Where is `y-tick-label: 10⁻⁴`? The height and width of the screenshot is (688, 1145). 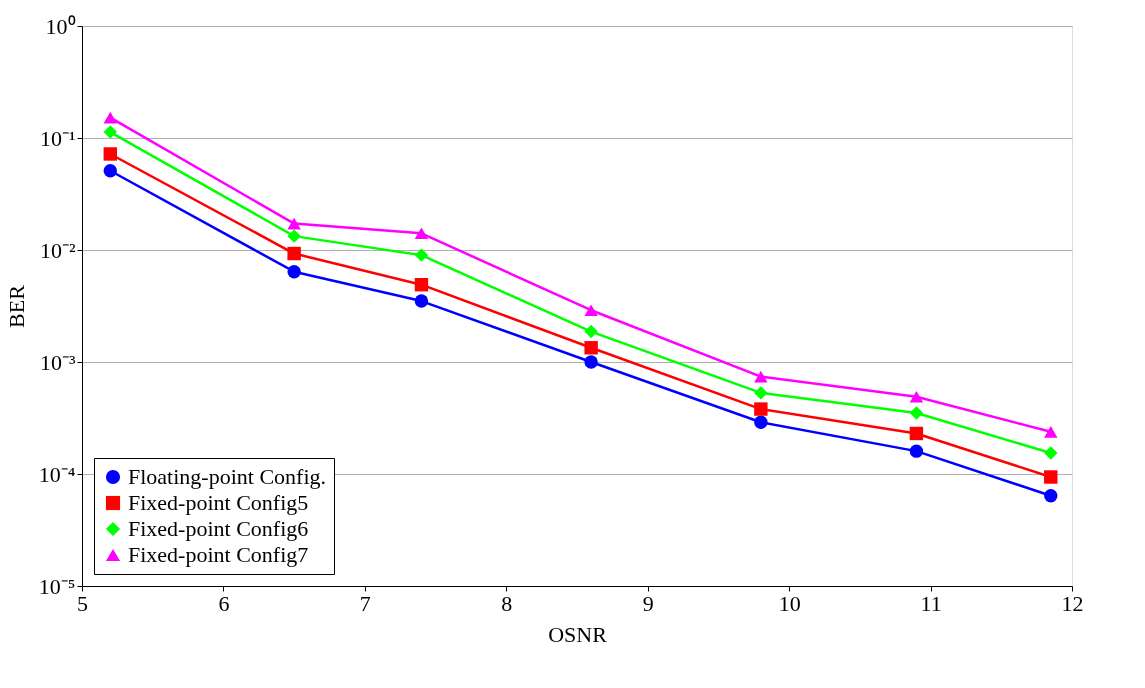 y-tick-label: 10⁻⁴ is located at coordinates (57, 474).